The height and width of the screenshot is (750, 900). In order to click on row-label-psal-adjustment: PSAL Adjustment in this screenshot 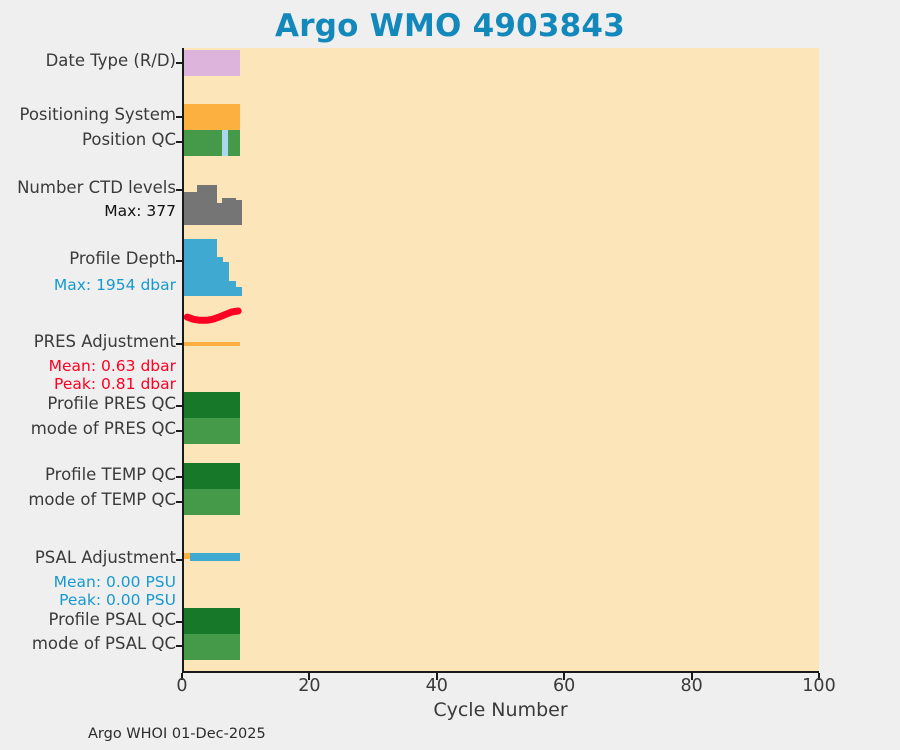, I will do `click(105, 557)`.